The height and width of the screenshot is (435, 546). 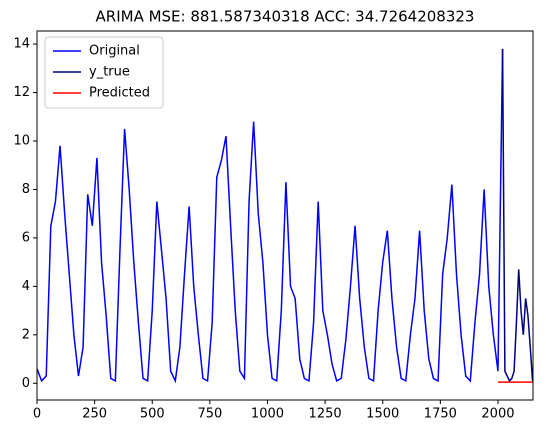 What do you see at coordinates (26, 286) in the screenshot?
I see `y-tick-label: 4` at bounding box center [26, 286].